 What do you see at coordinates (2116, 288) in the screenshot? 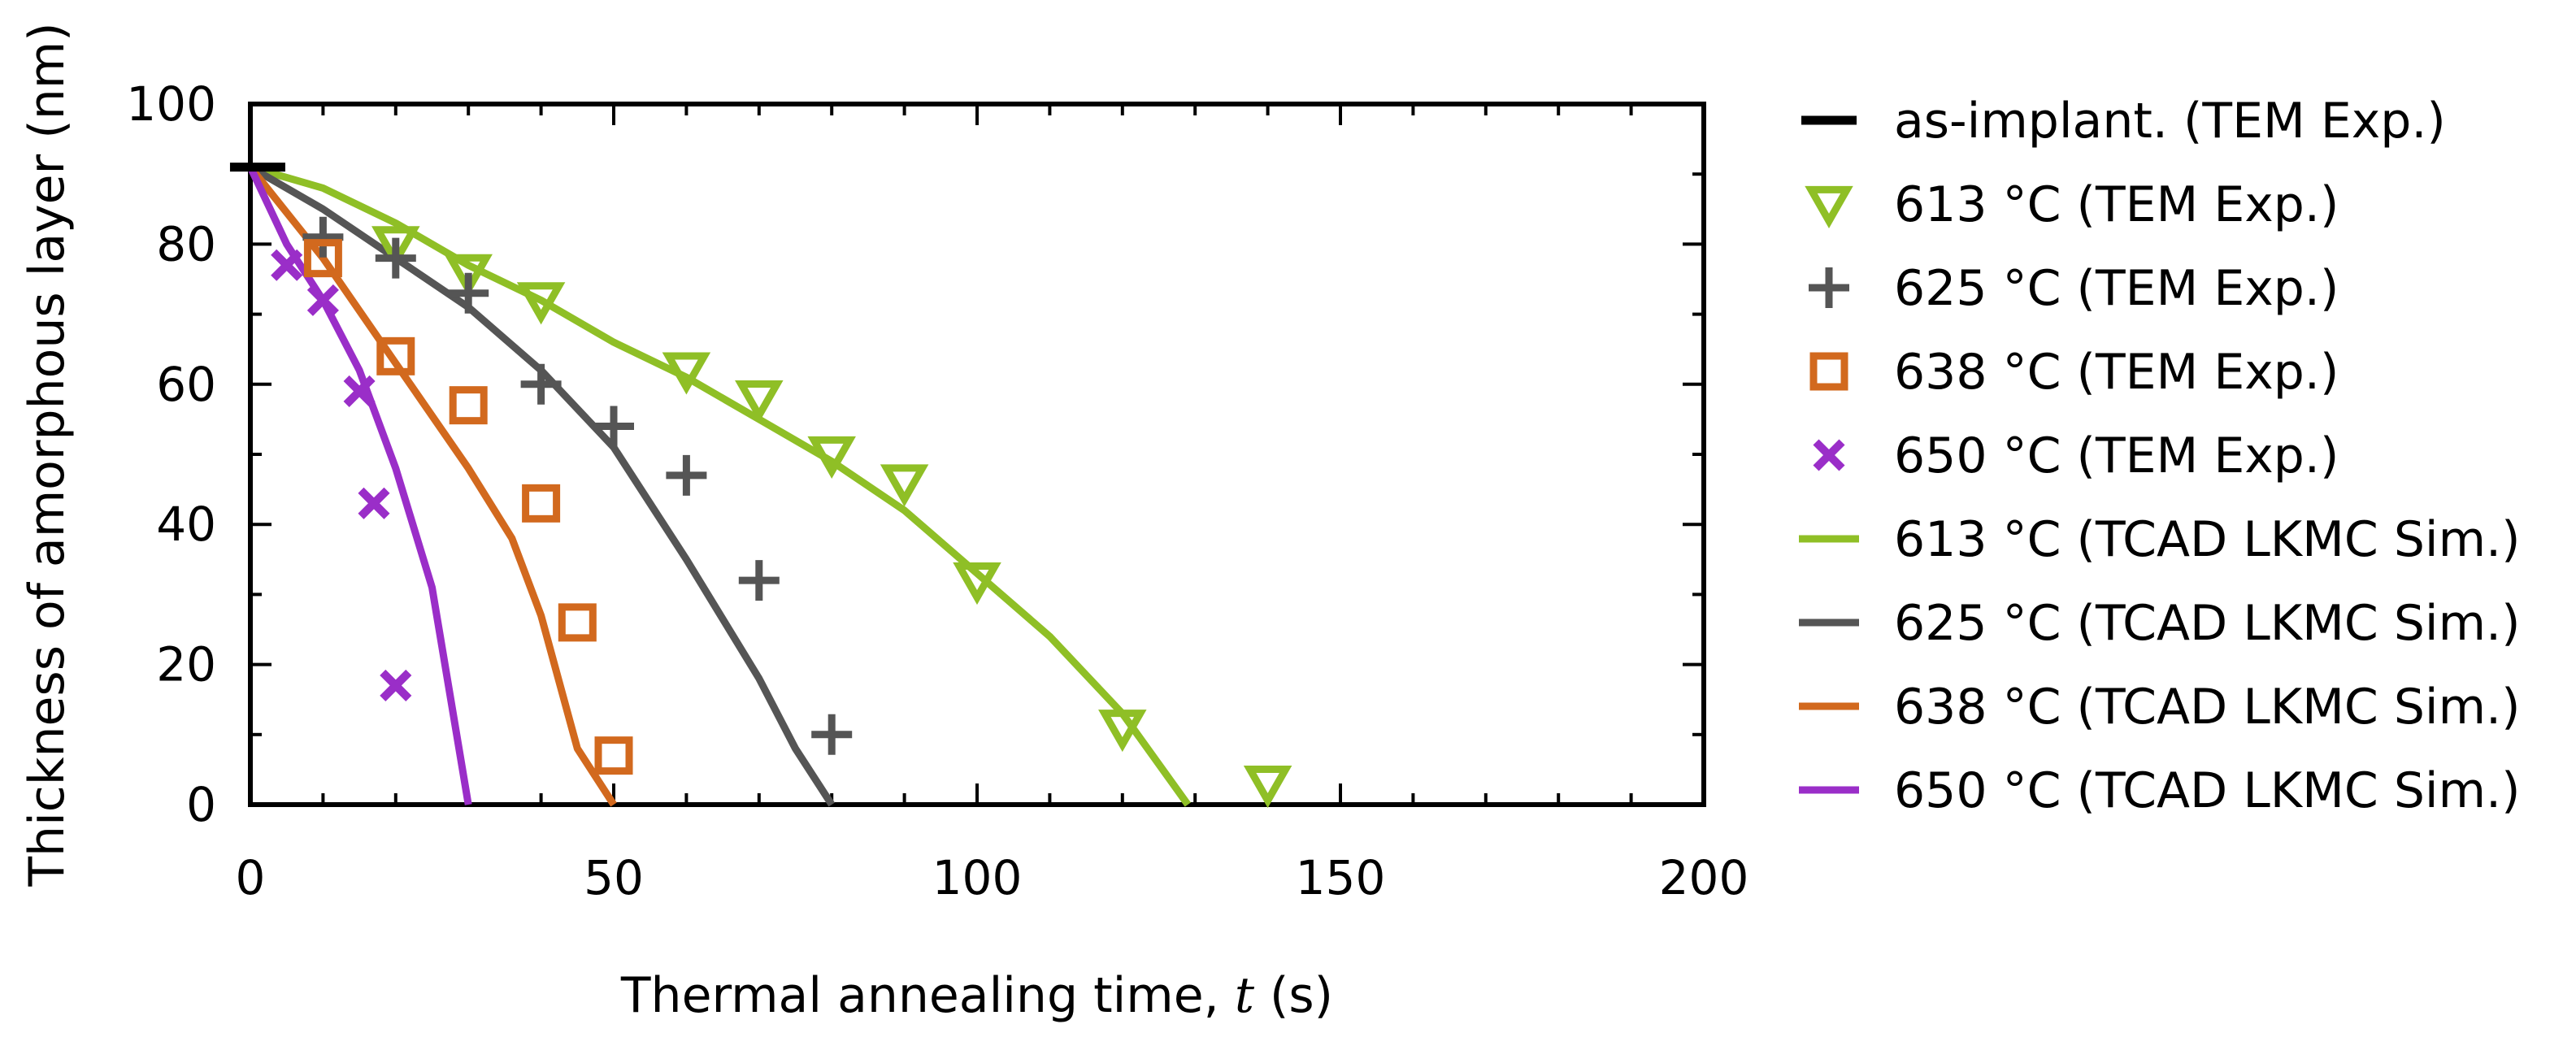
I see `legend-label: 625 °C (TEM Exp.)` at bounding box center [2116, 288].